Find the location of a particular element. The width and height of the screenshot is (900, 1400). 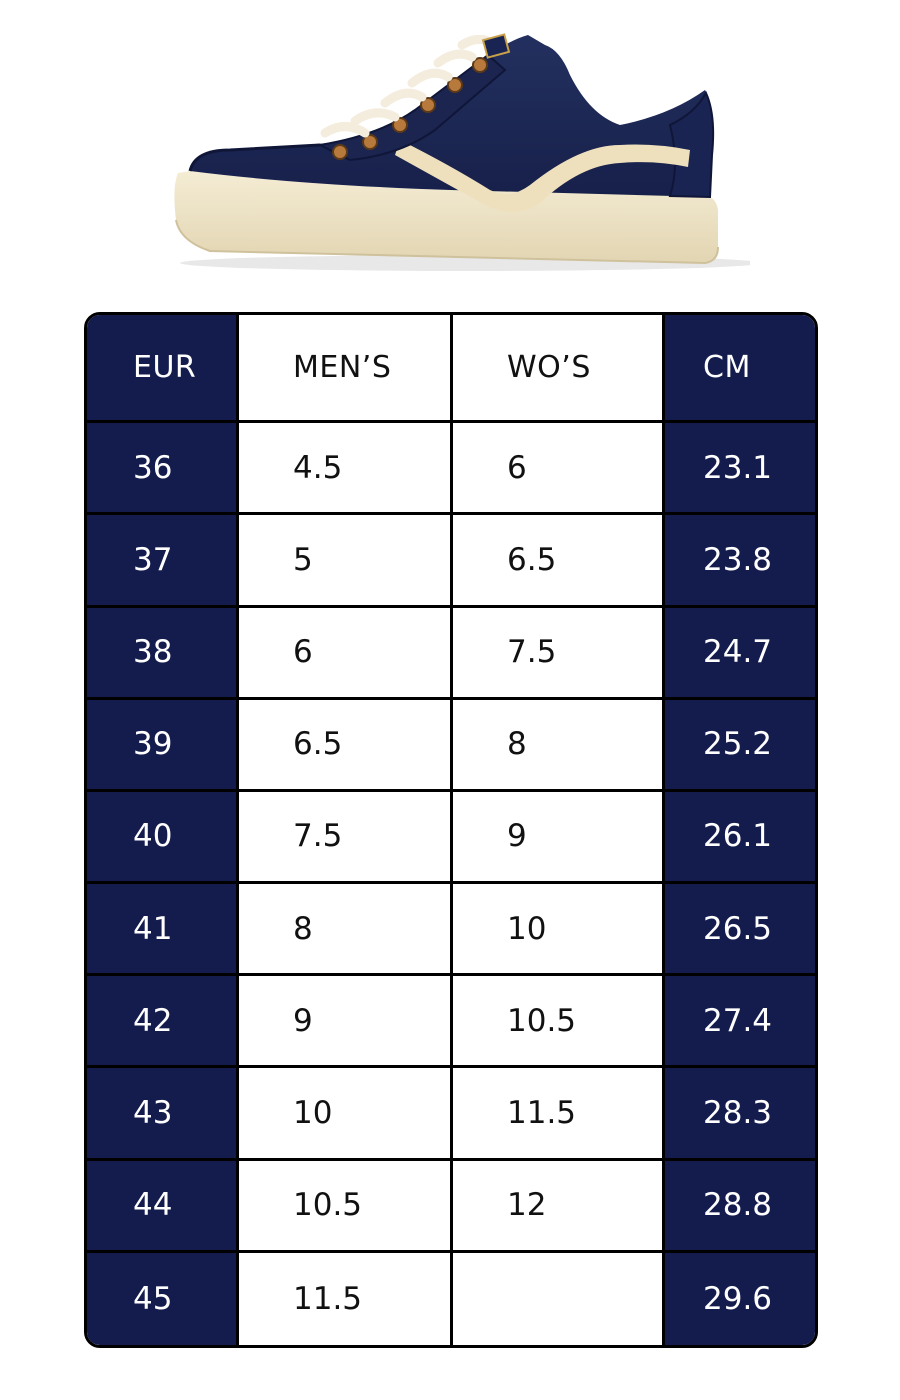

cell-mens: 5 is located at coordinates (346, 561).